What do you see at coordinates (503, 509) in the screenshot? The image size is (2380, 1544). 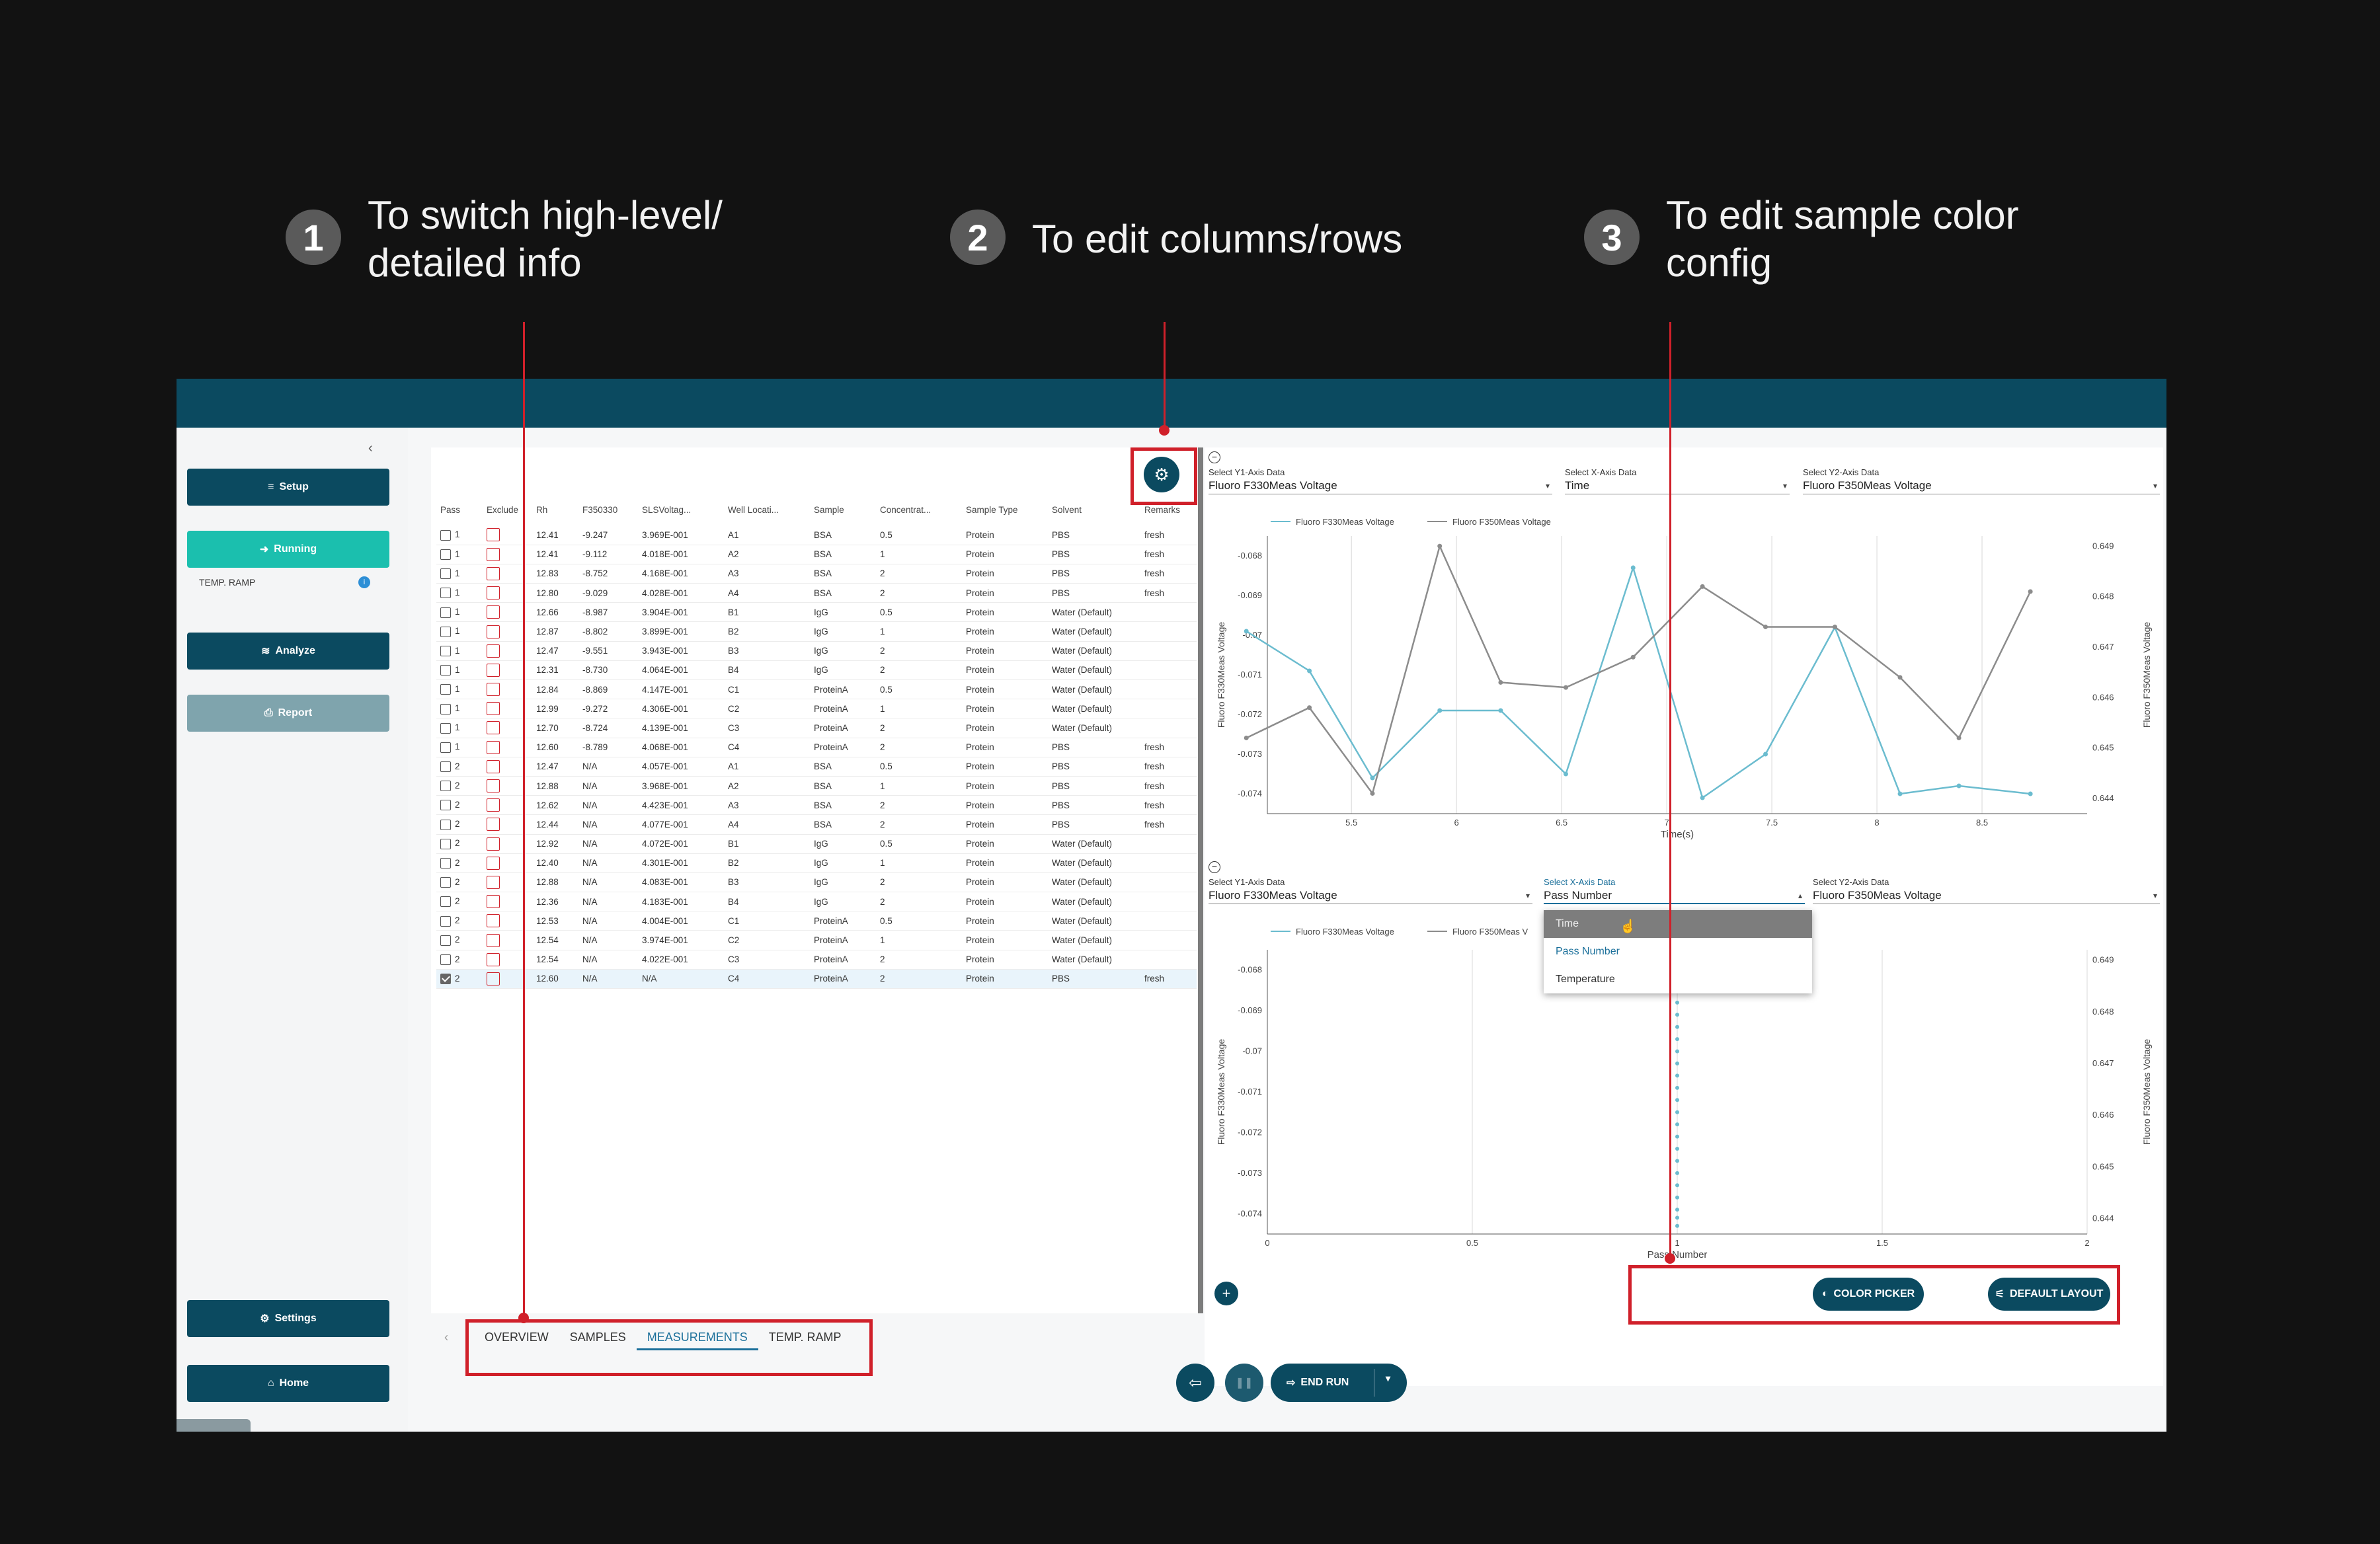 I see `column-header: Exclude` at bounding box center [503, 509].